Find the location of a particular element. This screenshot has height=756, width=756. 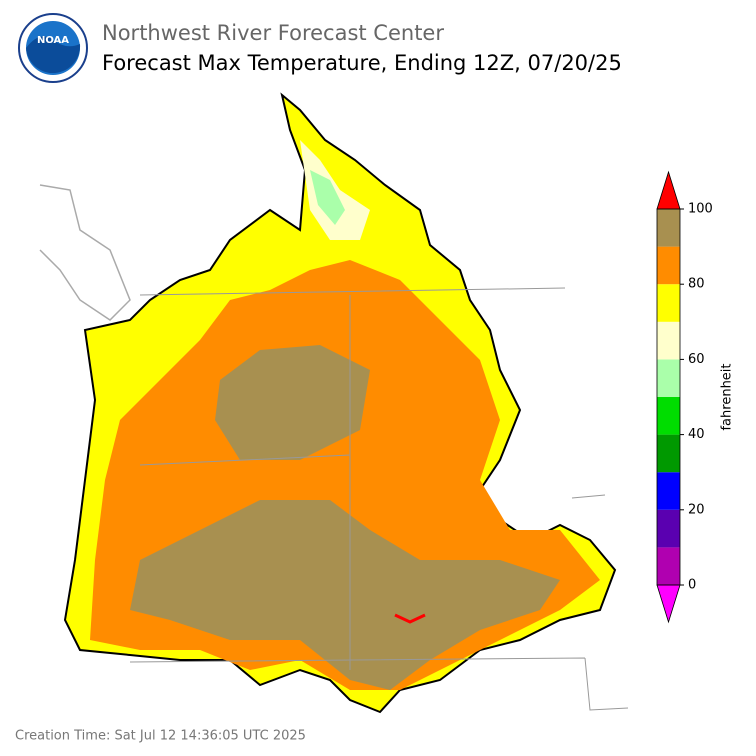

org-name: Northwest River Forecast Center is located at coordinates (273, 33).